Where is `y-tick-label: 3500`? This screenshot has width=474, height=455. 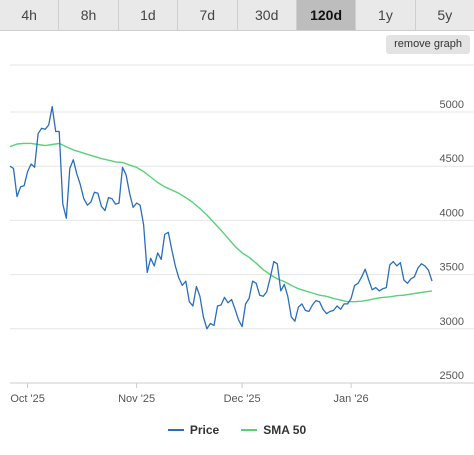
y-tick-label: 3500 is located at coordinates (452, 268).